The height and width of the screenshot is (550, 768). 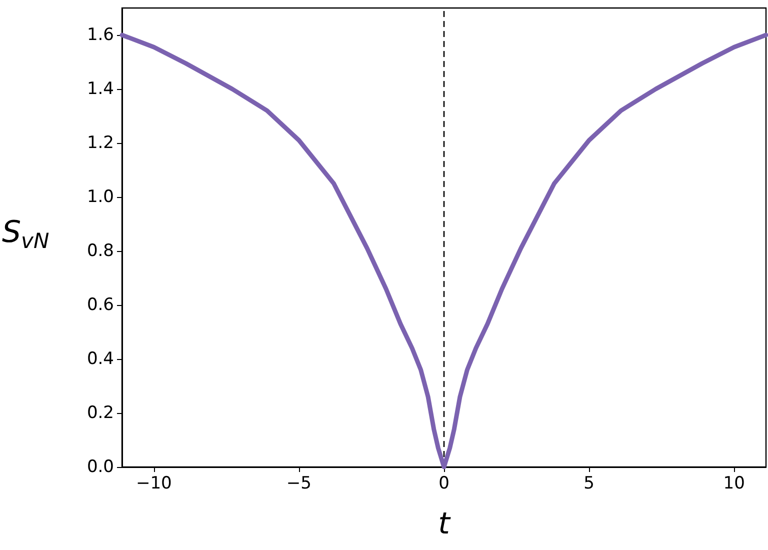 What do you see at coordinates (299, 484) in the screenshot?
I see `x-tick-label: −5` at bounding box center [299, 484].